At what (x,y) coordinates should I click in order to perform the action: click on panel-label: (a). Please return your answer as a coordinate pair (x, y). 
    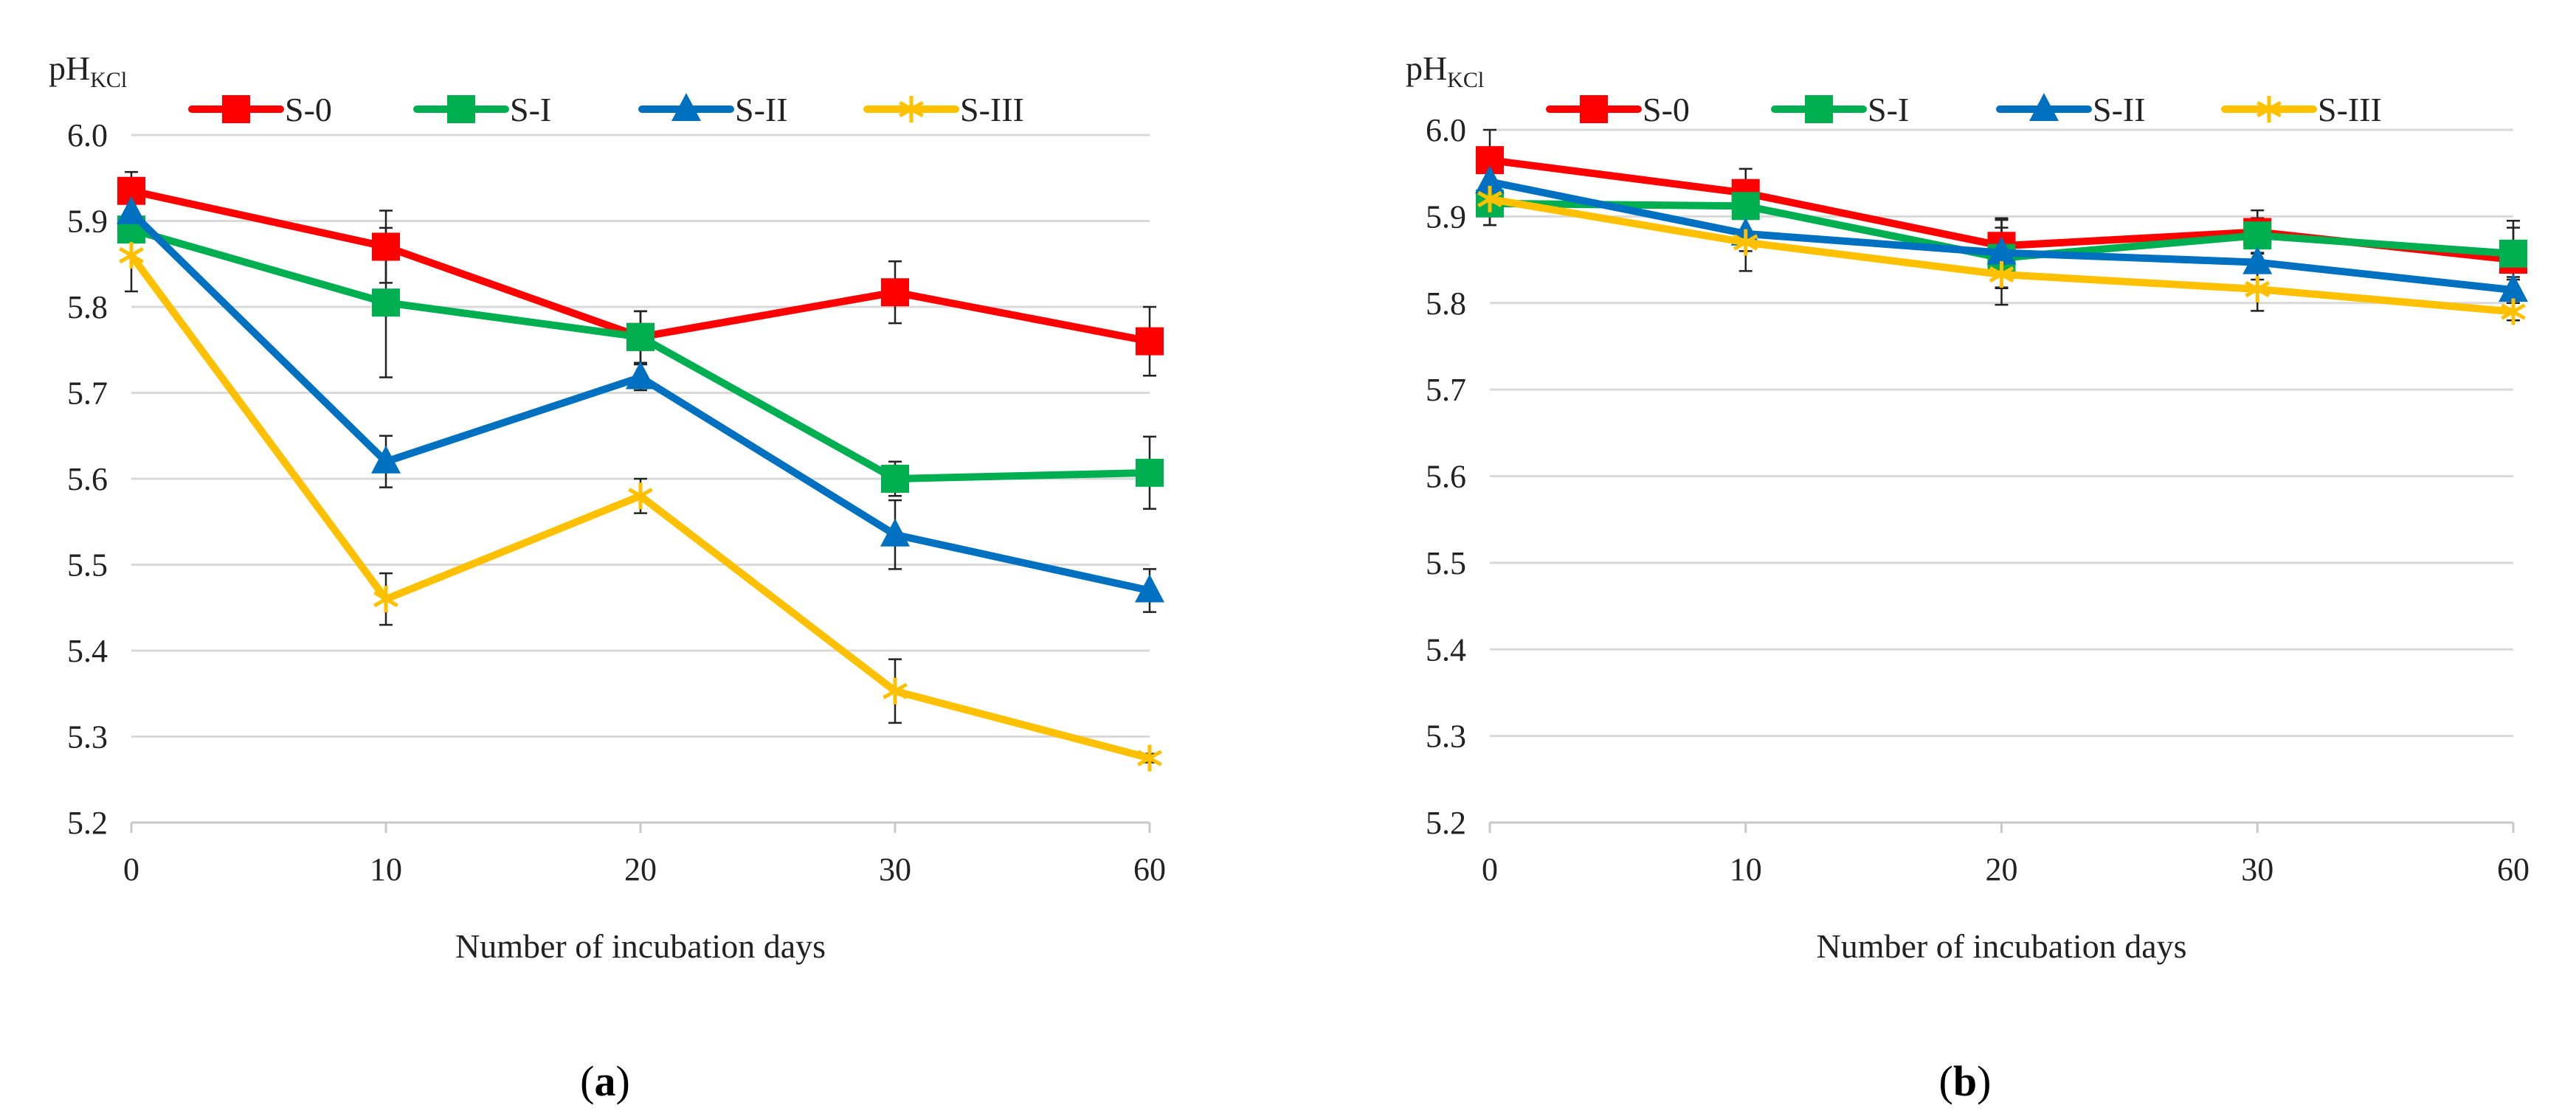
    Looking at the image, I should click on (605, 1081).